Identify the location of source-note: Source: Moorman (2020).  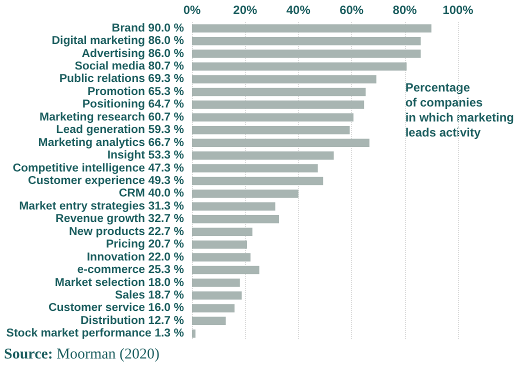
(82, 354).